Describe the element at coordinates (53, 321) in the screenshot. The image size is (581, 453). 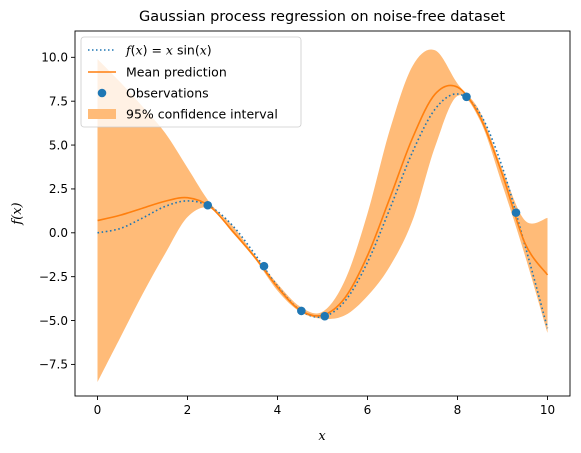
I see `y-tick-label: −5.0` at that location.